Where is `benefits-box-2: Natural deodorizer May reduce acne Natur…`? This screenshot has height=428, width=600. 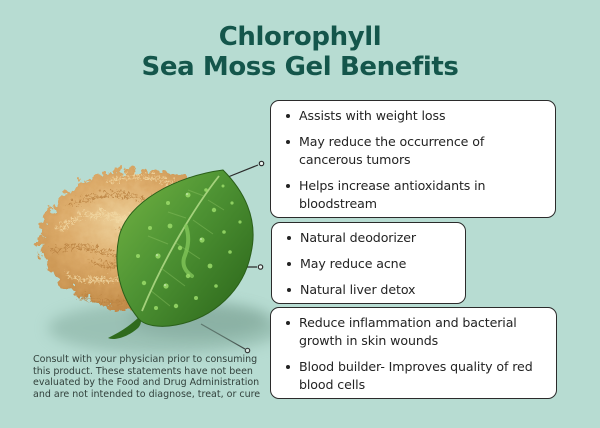
benefits-box-2: Natural deodorizer May reduce acne Natur… is located at coordinates (368, 263).